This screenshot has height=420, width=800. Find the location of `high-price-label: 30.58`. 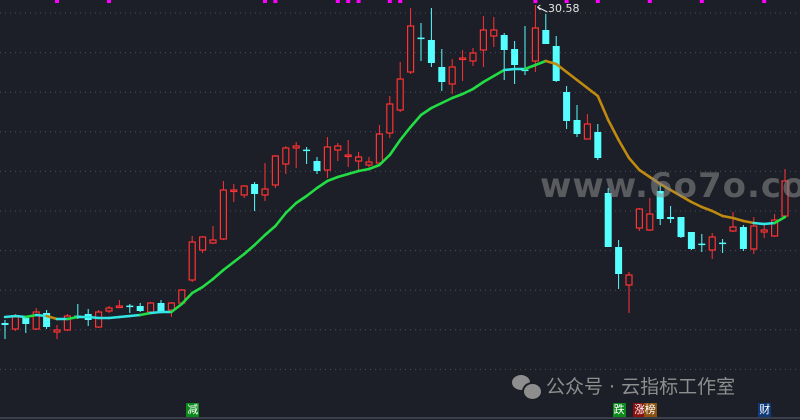

high-price-label: 30.58 is located at coordinates (564, 8).